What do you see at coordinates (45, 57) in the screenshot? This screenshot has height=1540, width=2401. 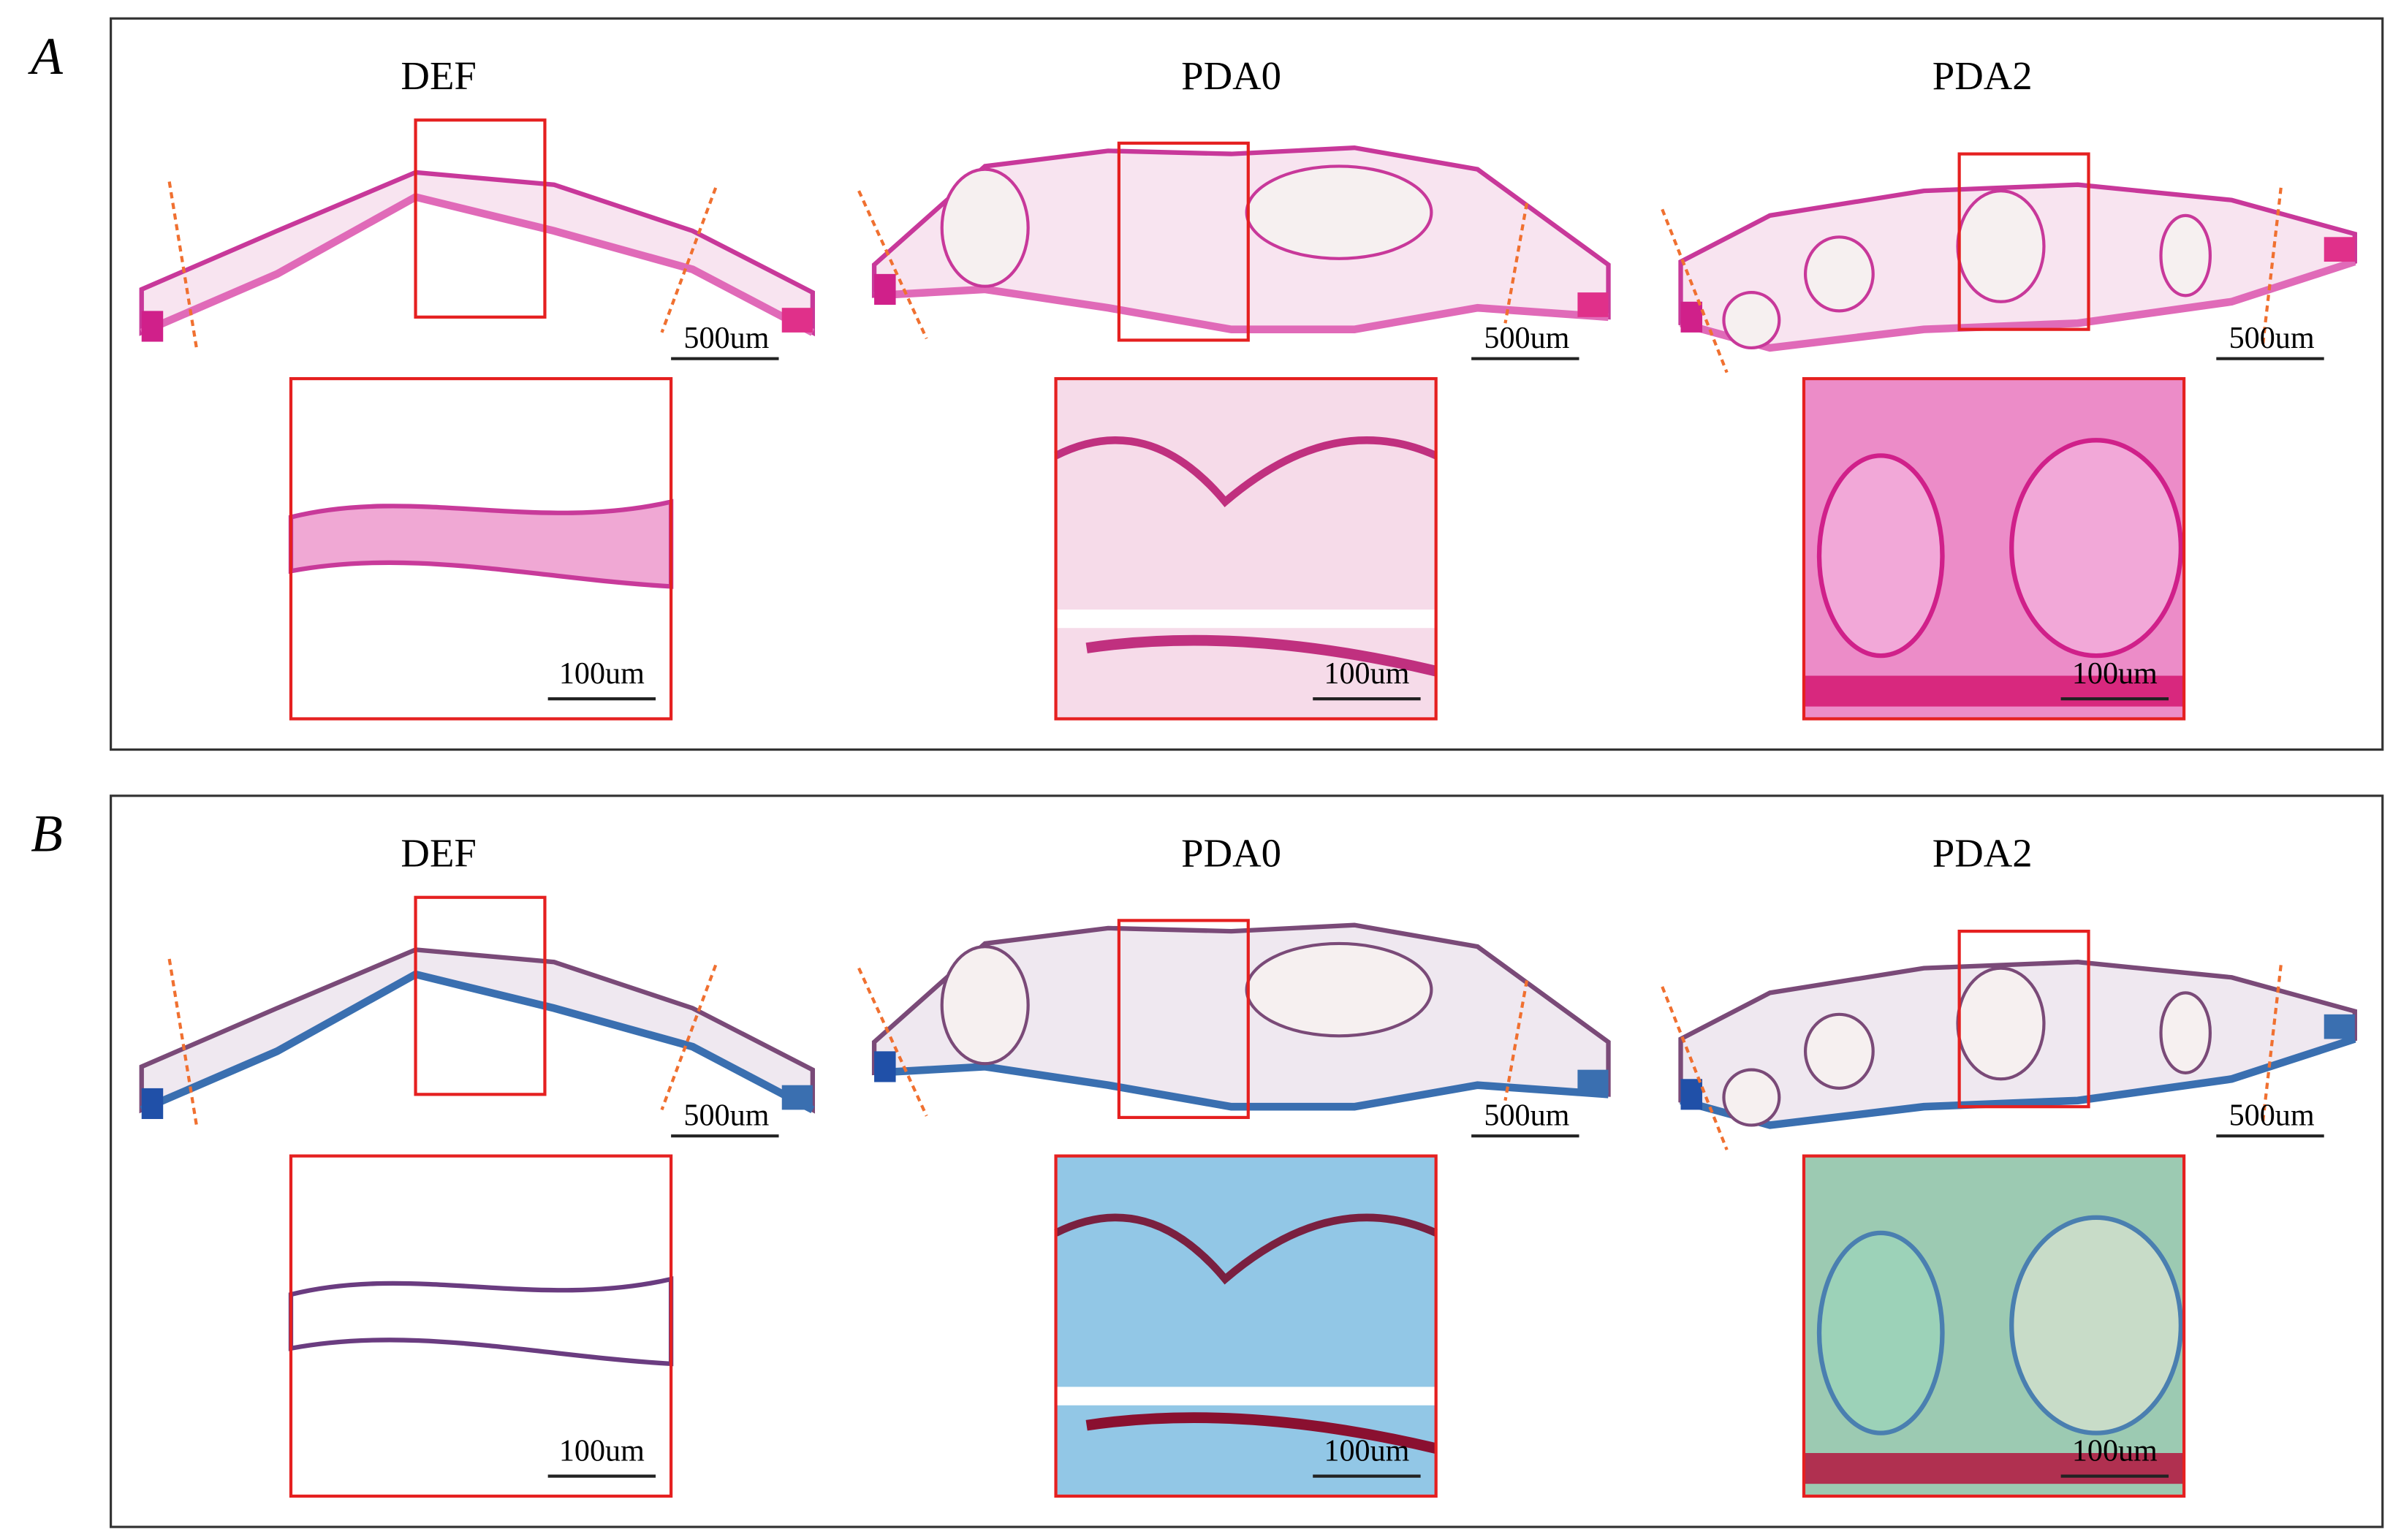 I see `panel-label: A` at bounding box center [45, 57].